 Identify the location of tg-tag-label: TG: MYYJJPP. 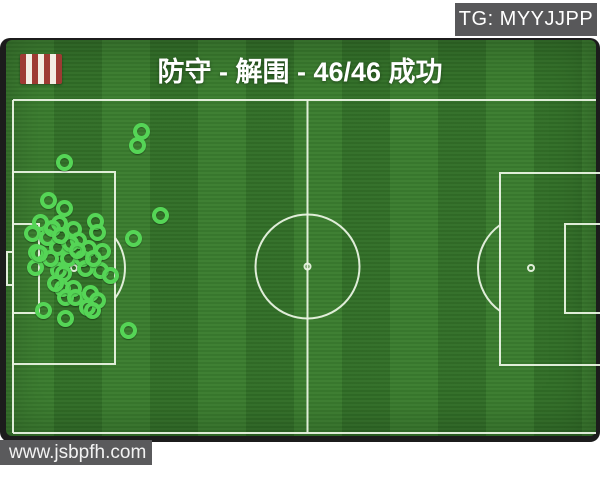
(526, 19).